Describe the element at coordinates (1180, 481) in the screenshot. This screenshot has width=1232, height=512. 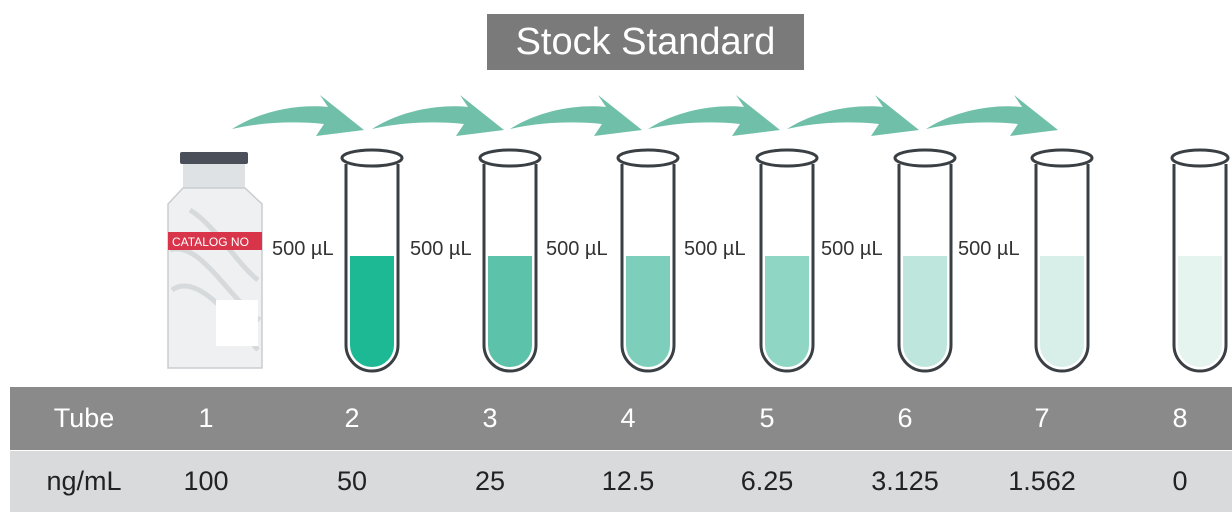
I see `concentration-cell: 0` at that location.